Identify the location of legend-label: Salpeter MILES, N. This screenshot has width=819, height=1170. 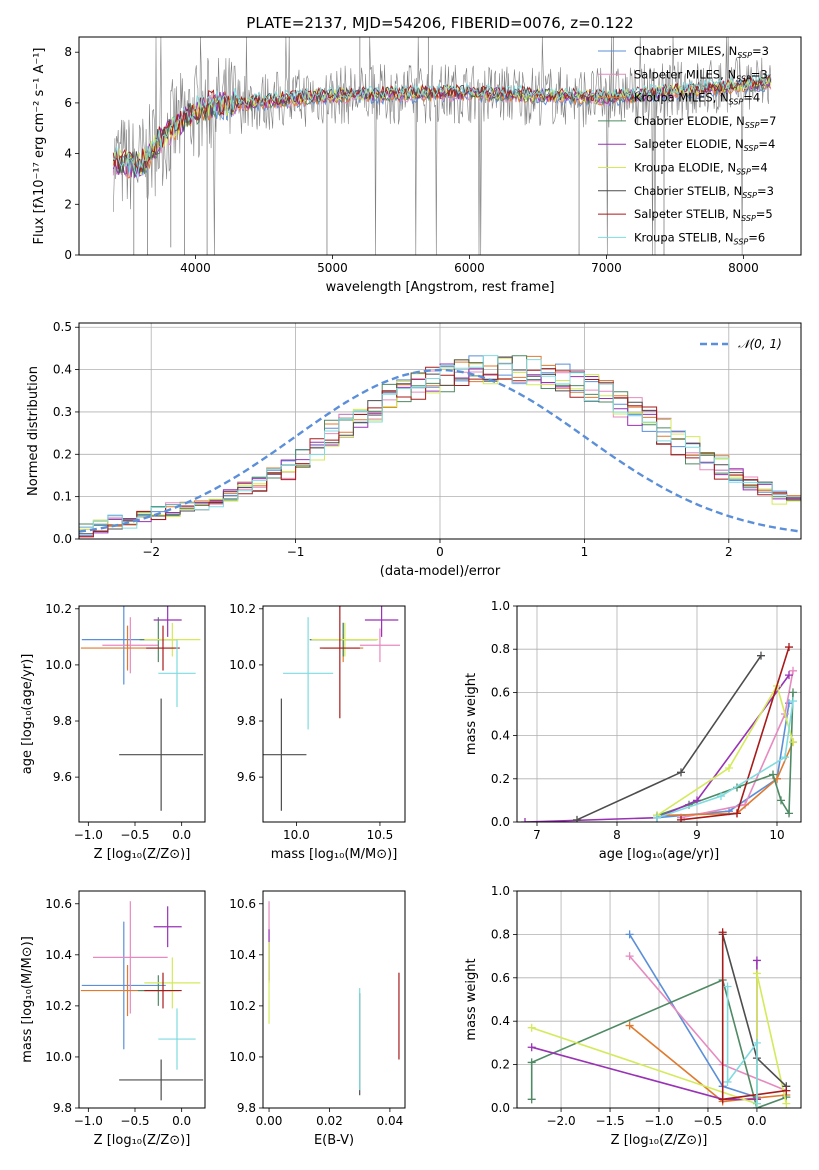
(685, 74).